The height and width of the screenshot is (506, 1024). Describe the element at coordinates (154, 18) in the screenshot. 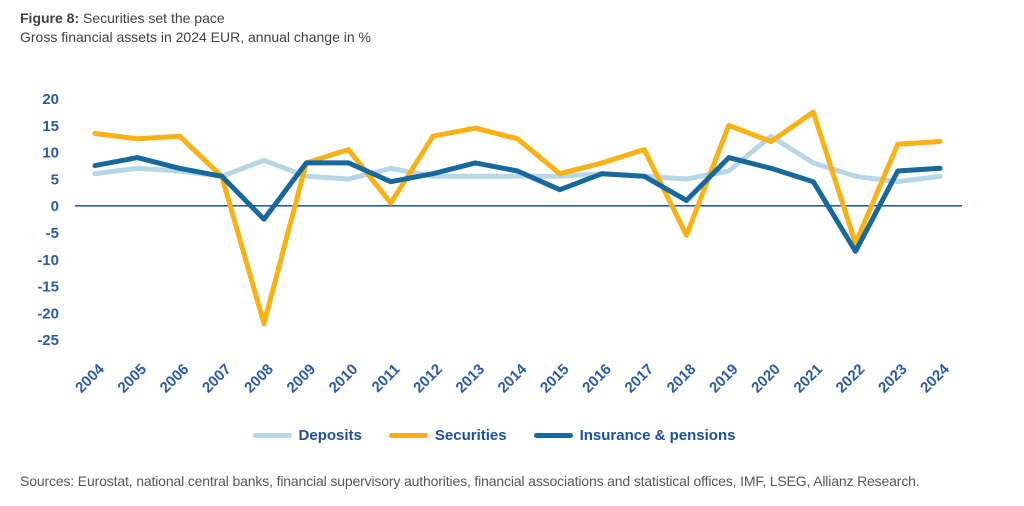

I see `figure-title-text: Securities set the pace` at that location.